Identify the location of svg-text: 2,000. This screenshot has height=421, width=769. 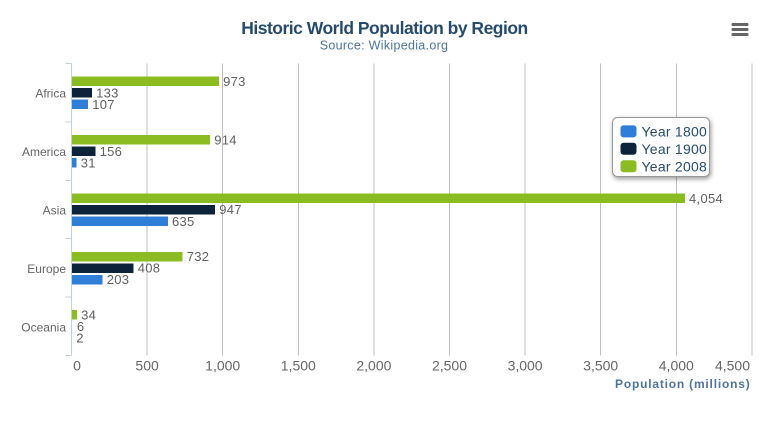
(373, 366).